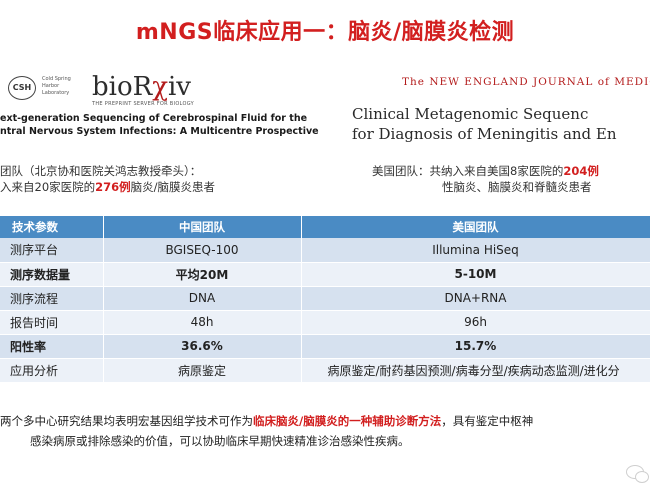 This screenshot has width=650, height=487. I want to click on biorxiv-logo-text-pre: bioR, so click(122, 87).